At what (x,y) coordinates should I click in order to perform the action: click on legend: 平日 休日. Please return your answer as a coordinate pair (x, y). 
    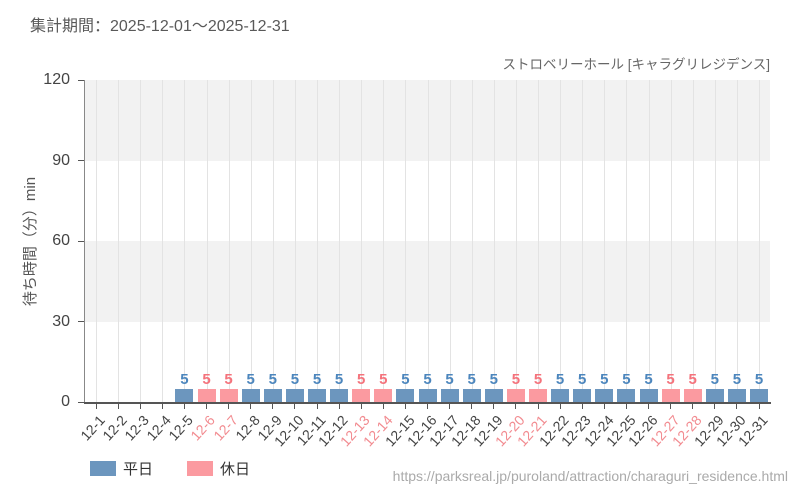
    Looking at the image, I should click on (170, 468).